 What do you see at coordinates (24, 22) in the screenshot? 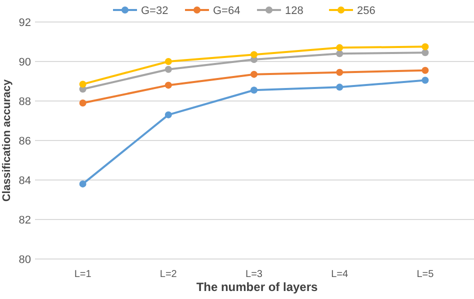
I see `y-tick-label: 92` at bounding box center [24, 22].